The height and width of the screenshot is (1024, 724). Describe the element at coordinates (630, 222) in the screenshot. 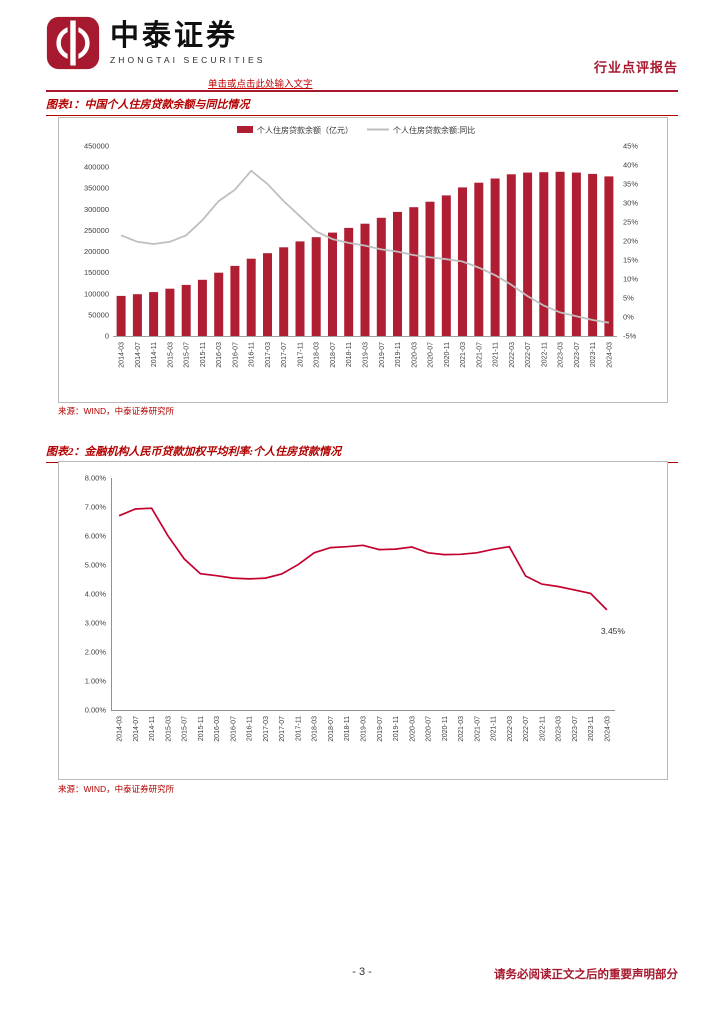

I see `svg-text: 25%` at that location.